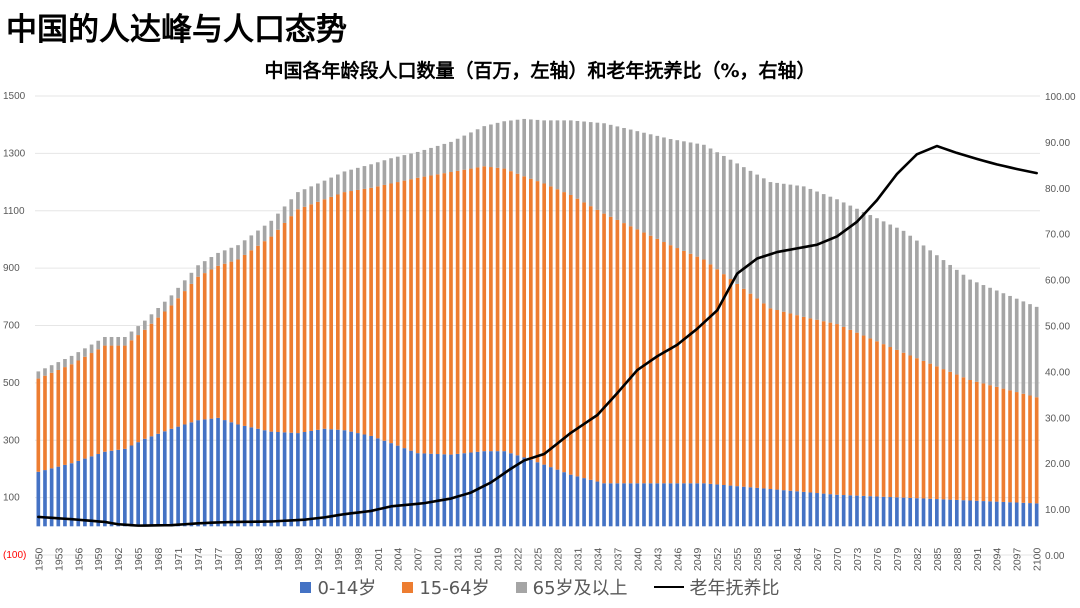  Describe the element at coordinates (558, 559) in the screenshot. I see `x-tick-label: 2028` at that location.